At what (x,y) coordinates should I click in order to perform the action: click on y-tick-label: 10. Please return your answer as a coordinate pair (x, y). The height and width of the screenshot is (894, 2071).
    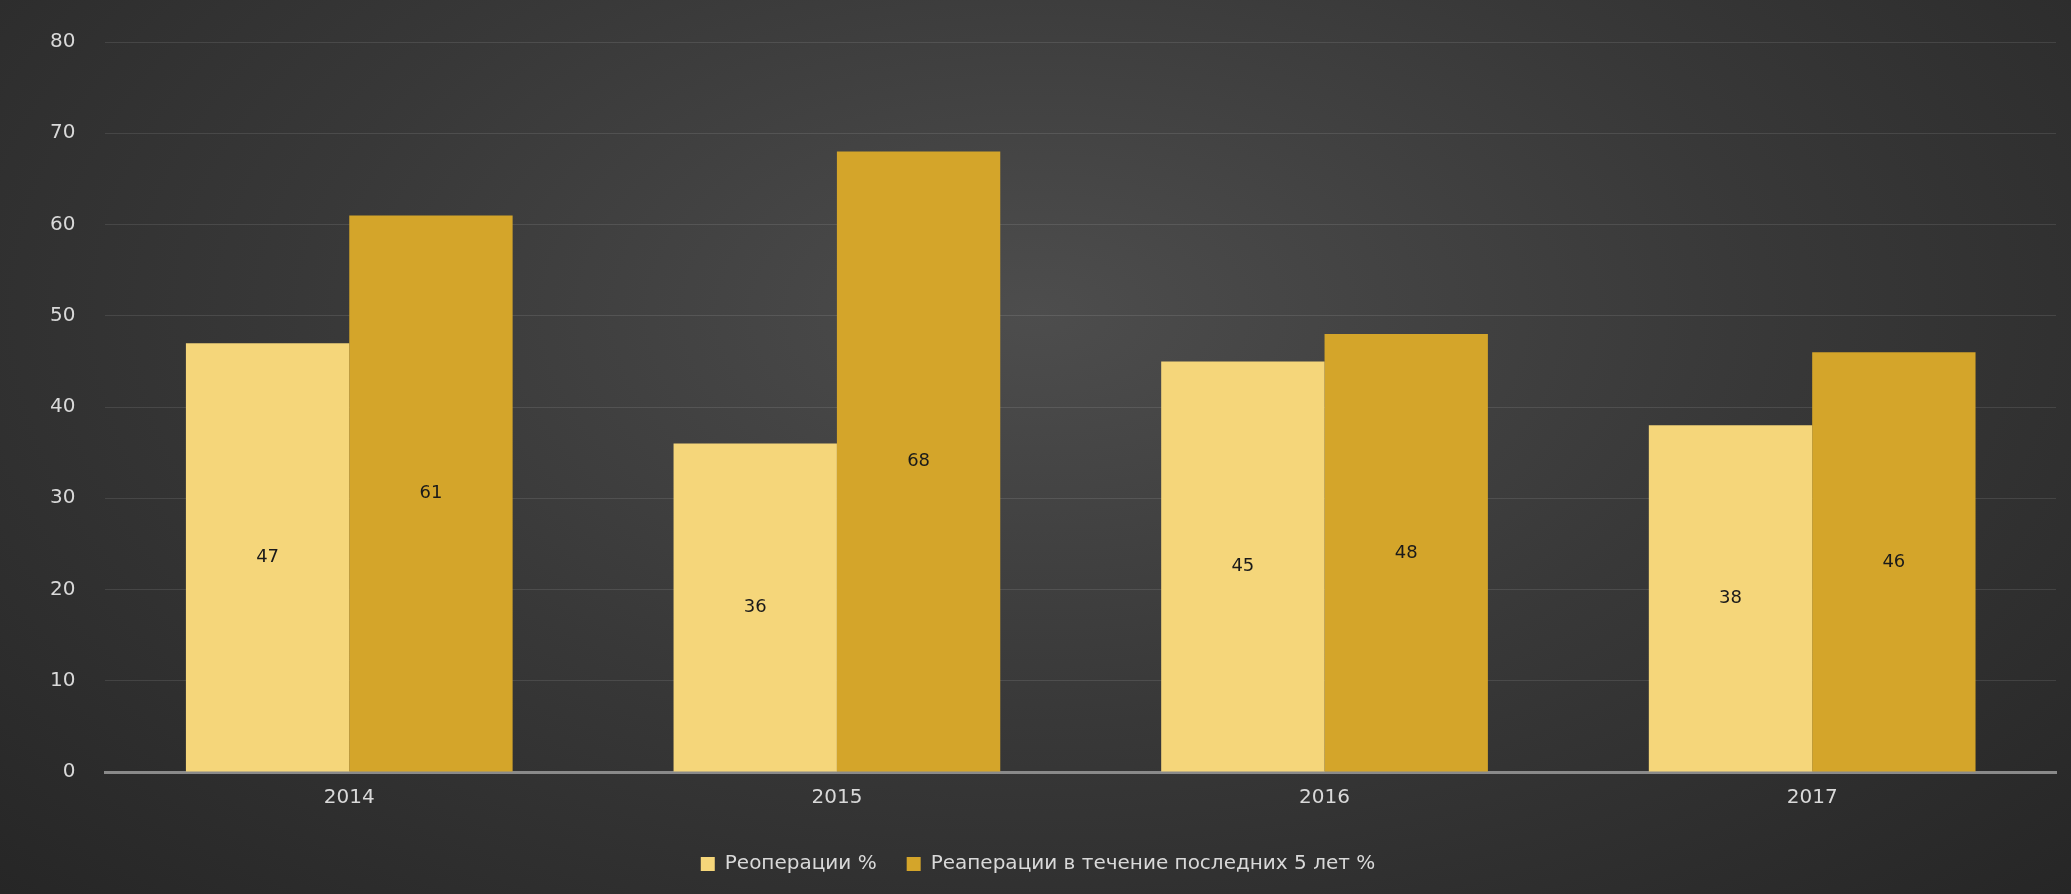
    Looking at the image, I should click on (63, 678).